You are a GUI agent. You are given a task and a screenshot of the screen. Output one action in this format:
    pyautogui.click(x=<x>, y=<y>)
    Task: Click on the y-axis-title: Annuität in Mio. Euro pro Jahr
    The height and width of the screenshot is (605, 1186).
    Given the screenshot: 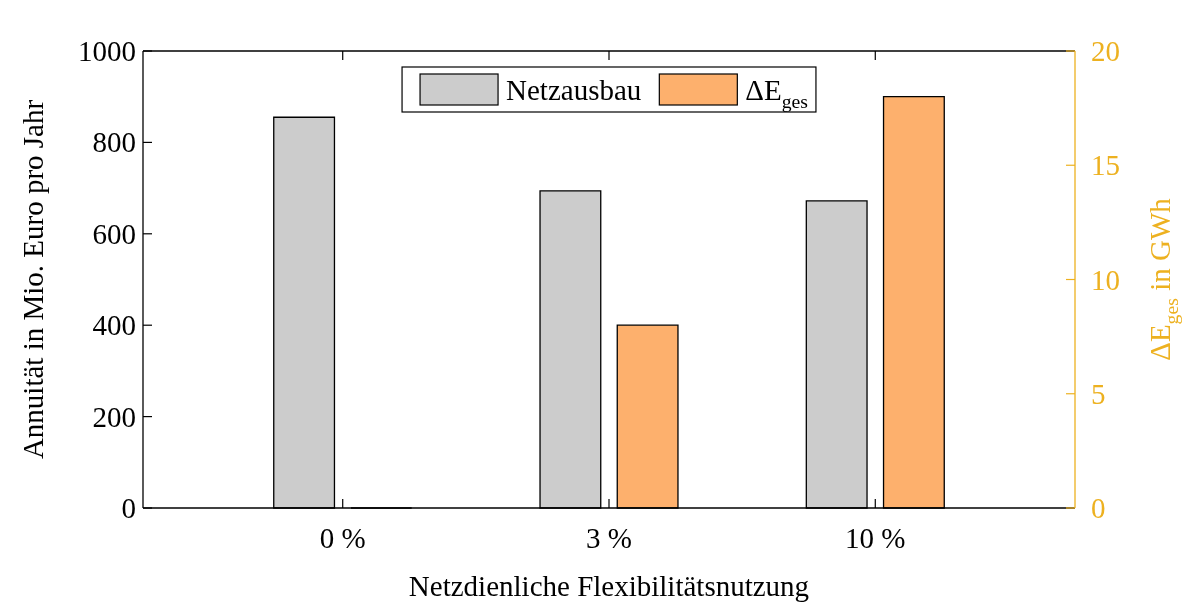 What is the action you would take?
    pyautogui.click(x=33, y=279)
    